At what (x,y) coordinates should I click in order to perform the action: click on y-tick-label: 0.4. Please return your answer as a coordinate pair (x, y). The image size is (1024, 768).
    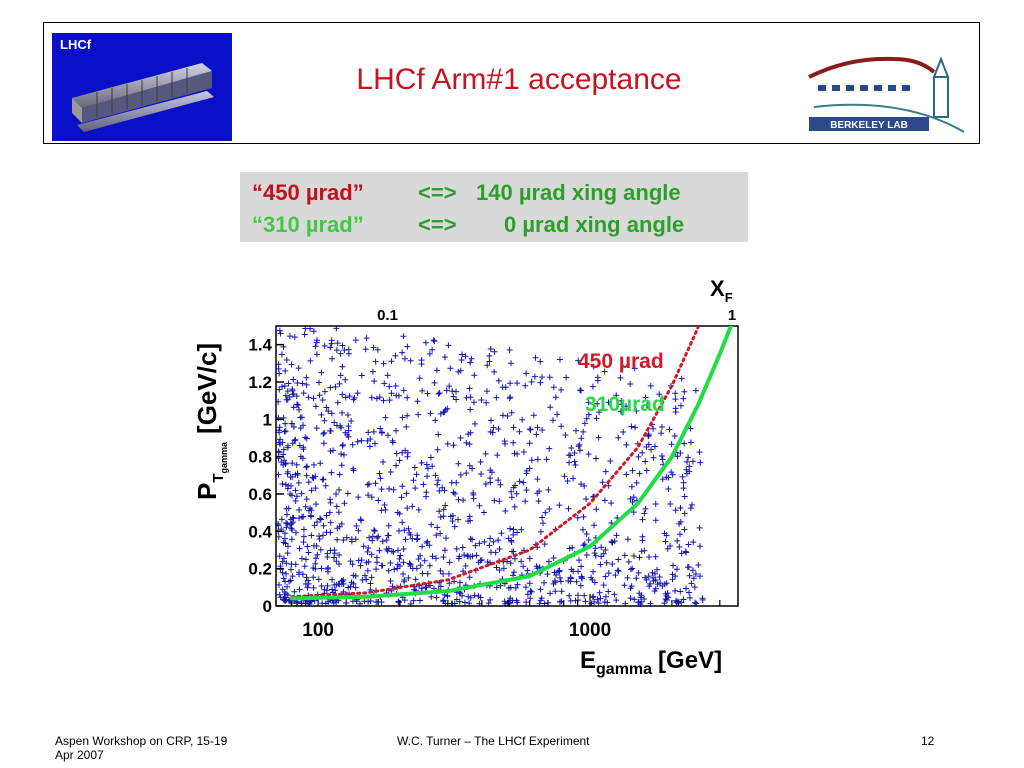
    Looking at the image, I should click on (260, 531).